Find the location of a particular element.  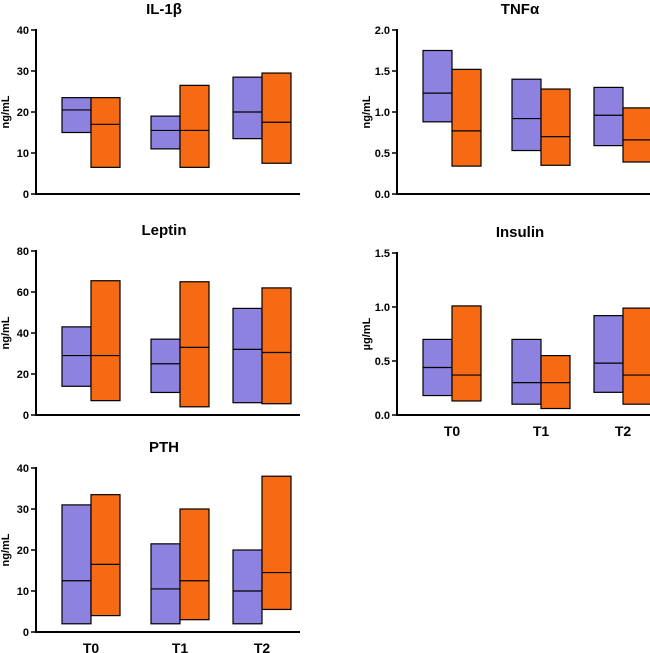

chart-panel-2: Leptin ng/mL 0 20 40 60 80 is located at coordinates (150, 322).